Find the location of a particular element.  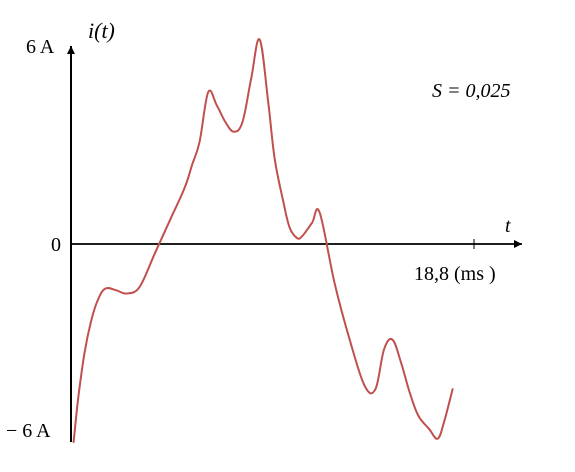

annotation-s: S = 0,025 is located at coordinates (471, 91).